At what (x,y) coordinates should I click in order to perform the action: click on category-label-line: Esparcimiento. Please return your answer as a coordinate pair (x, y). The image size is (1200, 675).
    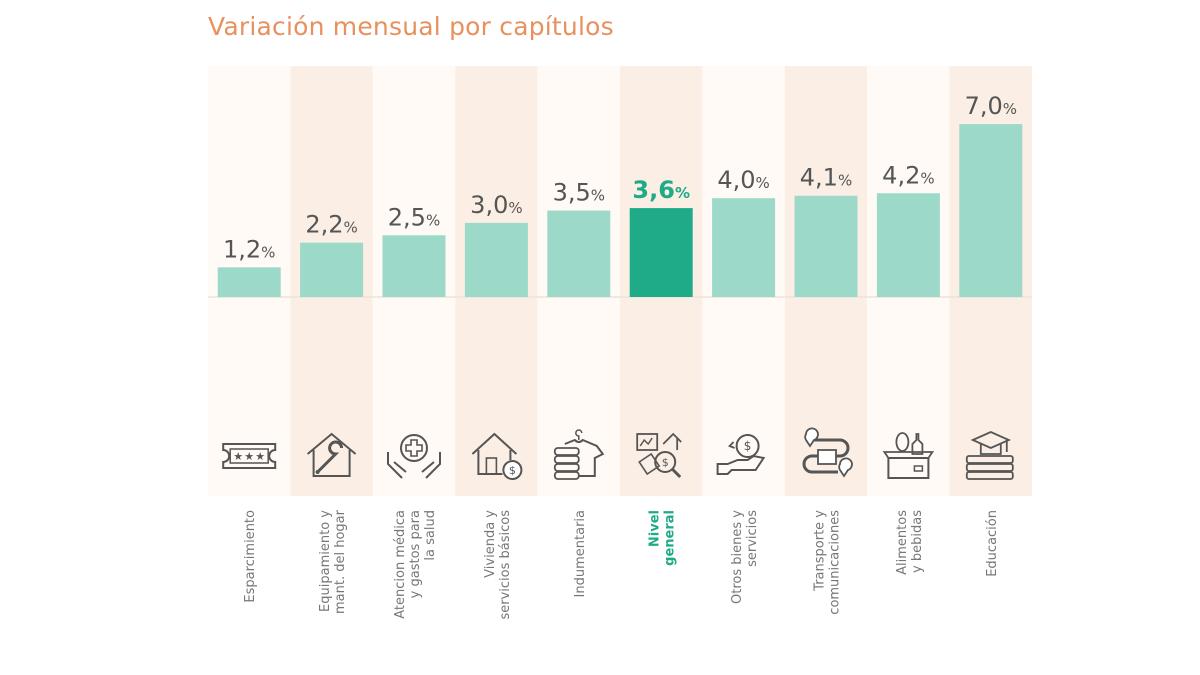
    Looking at the image, I should click on (250, 556).